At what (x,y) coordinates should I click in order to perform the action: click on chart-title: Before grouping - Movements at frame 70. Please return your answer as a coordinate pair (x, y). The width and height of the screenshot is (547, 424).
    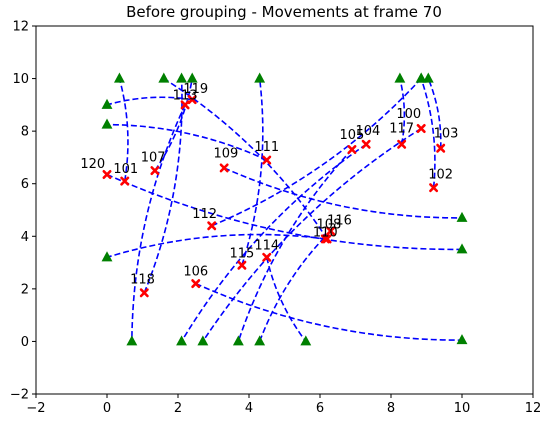
    Looking at the image, I should click on (284, 12).